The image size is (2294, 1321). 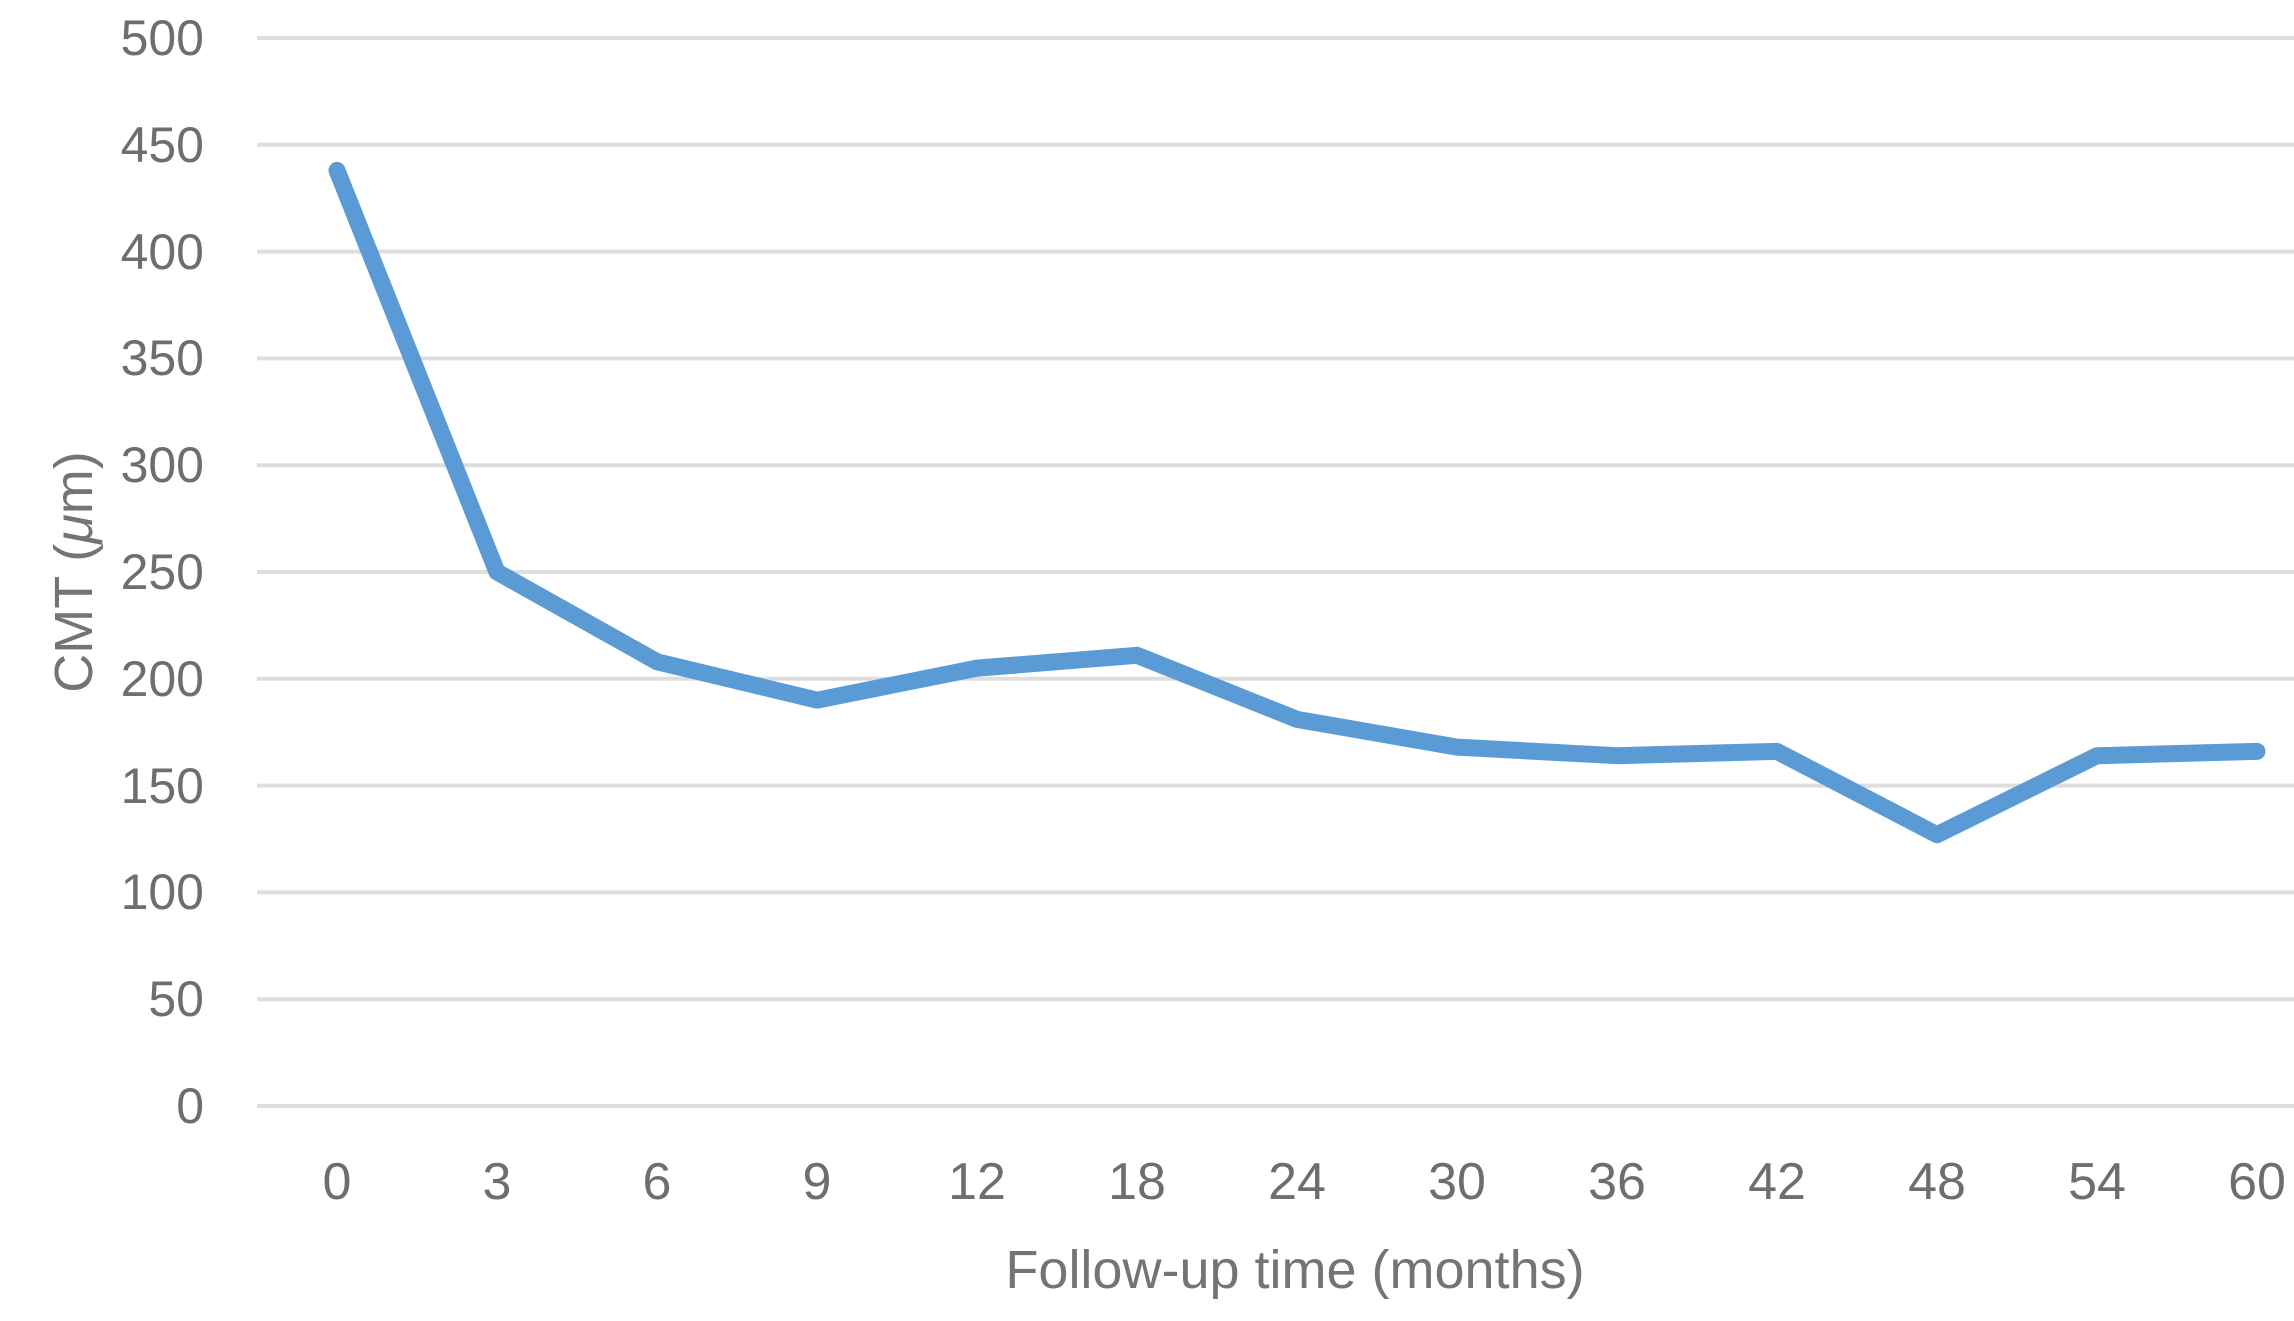 What do you see at coordinates (497, 1182) in the screenshot?
I see `x-axis-tick-label: 3` at bounding box center [497, 1182].